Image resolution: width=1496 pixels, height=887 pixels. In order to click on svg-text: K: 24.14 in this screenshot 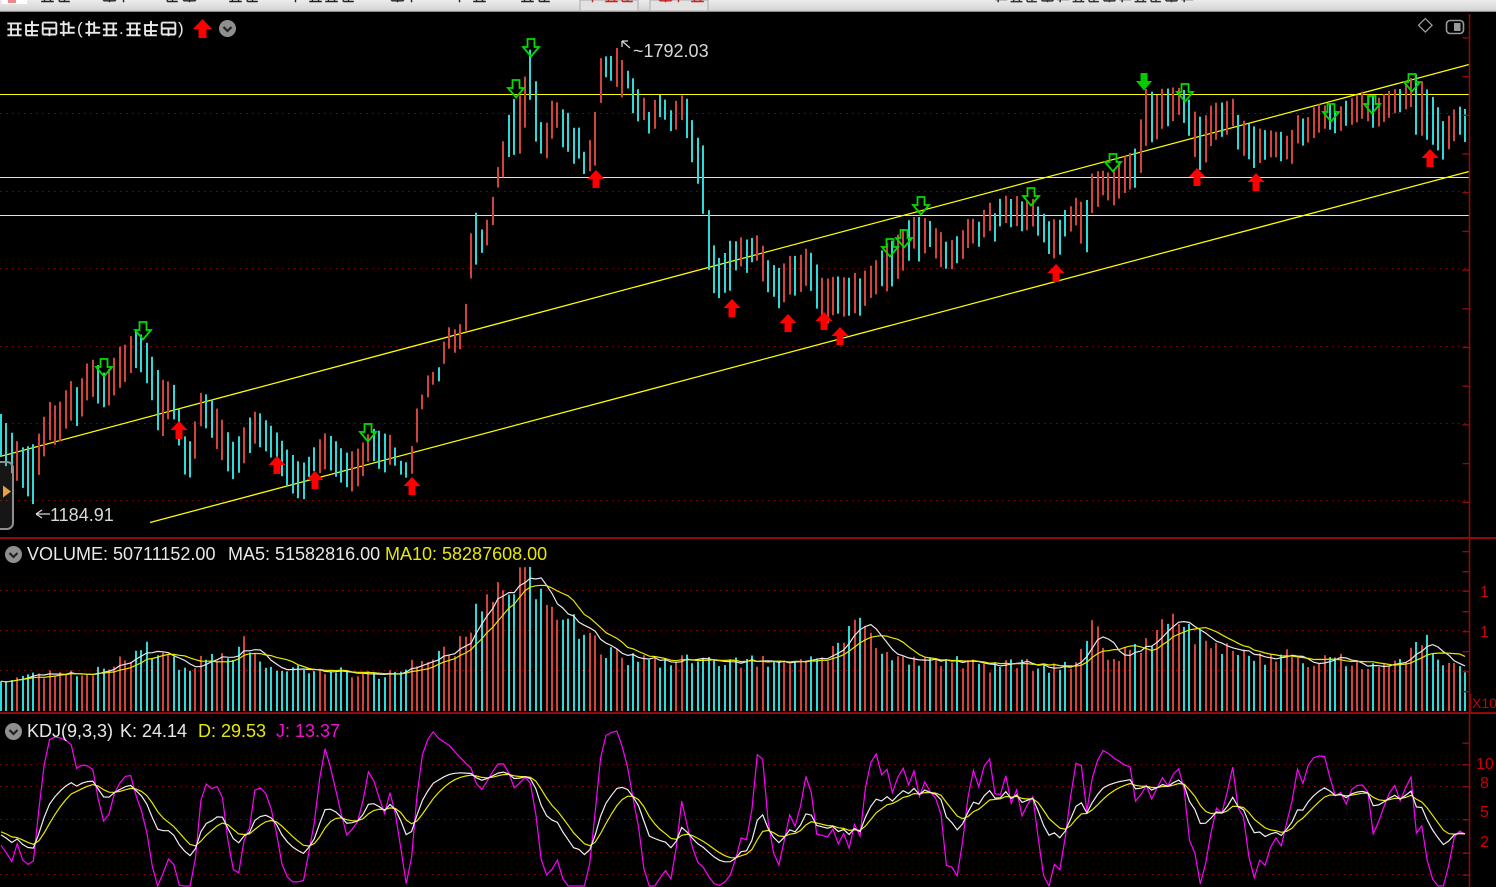, I will do `click(153, 731)`.